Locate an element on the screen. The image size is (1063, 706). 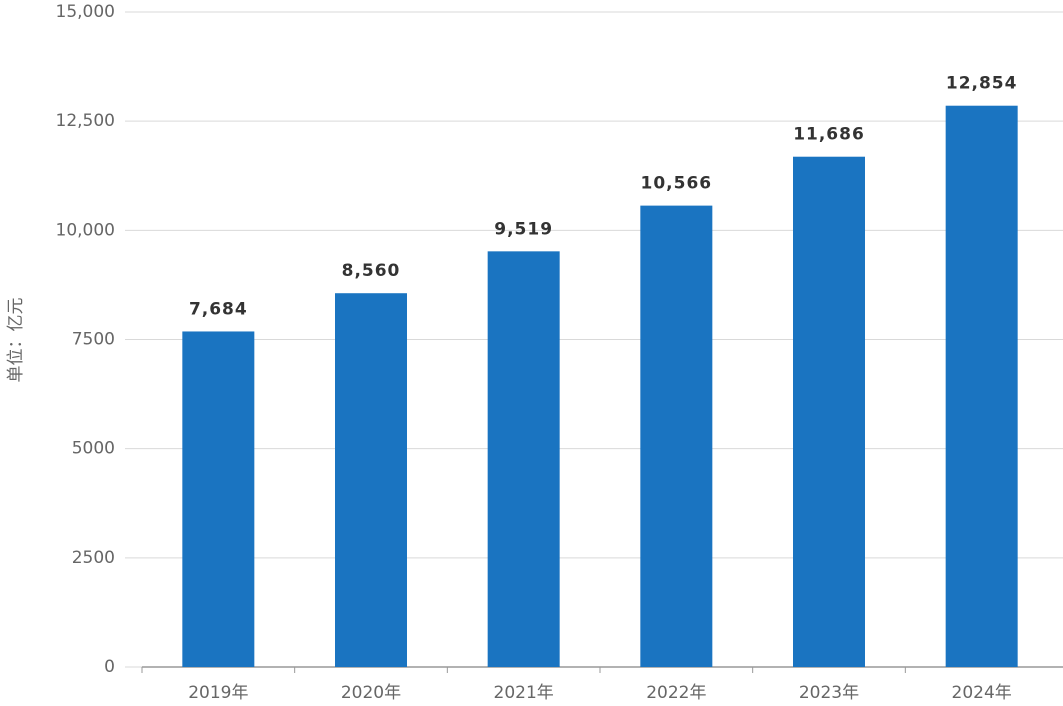
y-tick-label: 10,000 is located at coordinates (85, 230).